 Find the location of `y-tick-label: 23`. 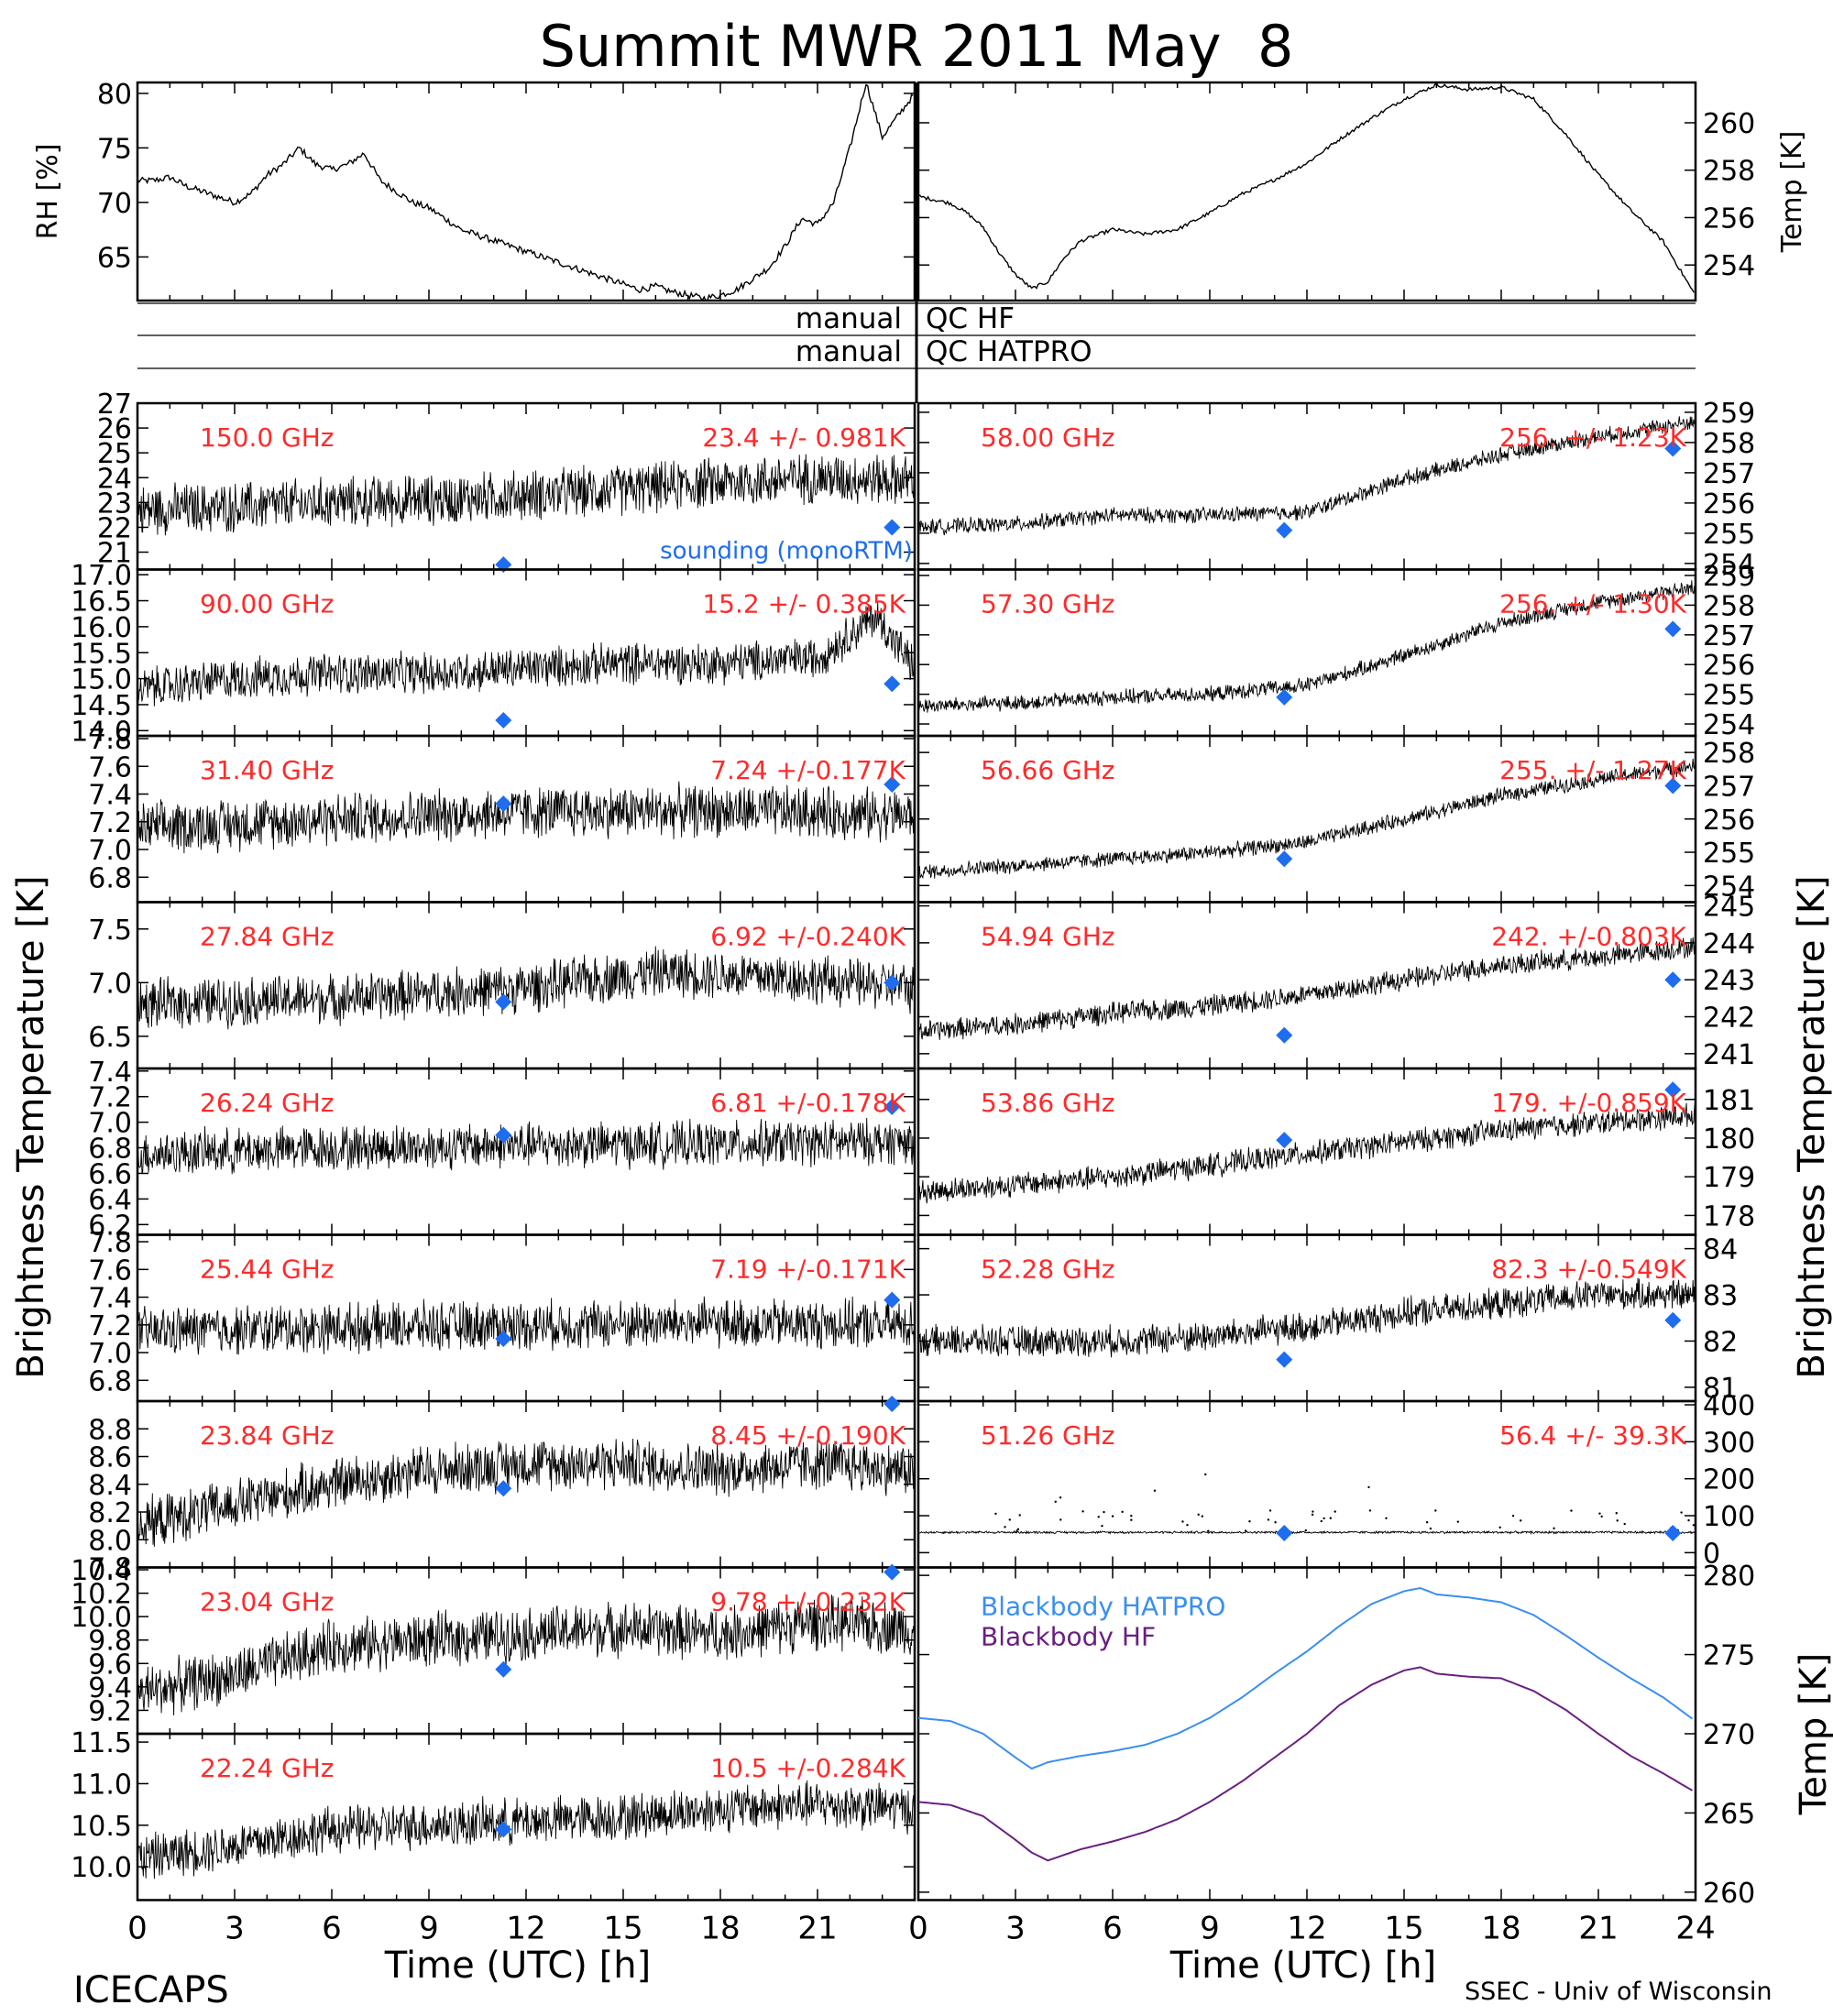

y-tick-label: 23 is located at coordinates (114, 504).